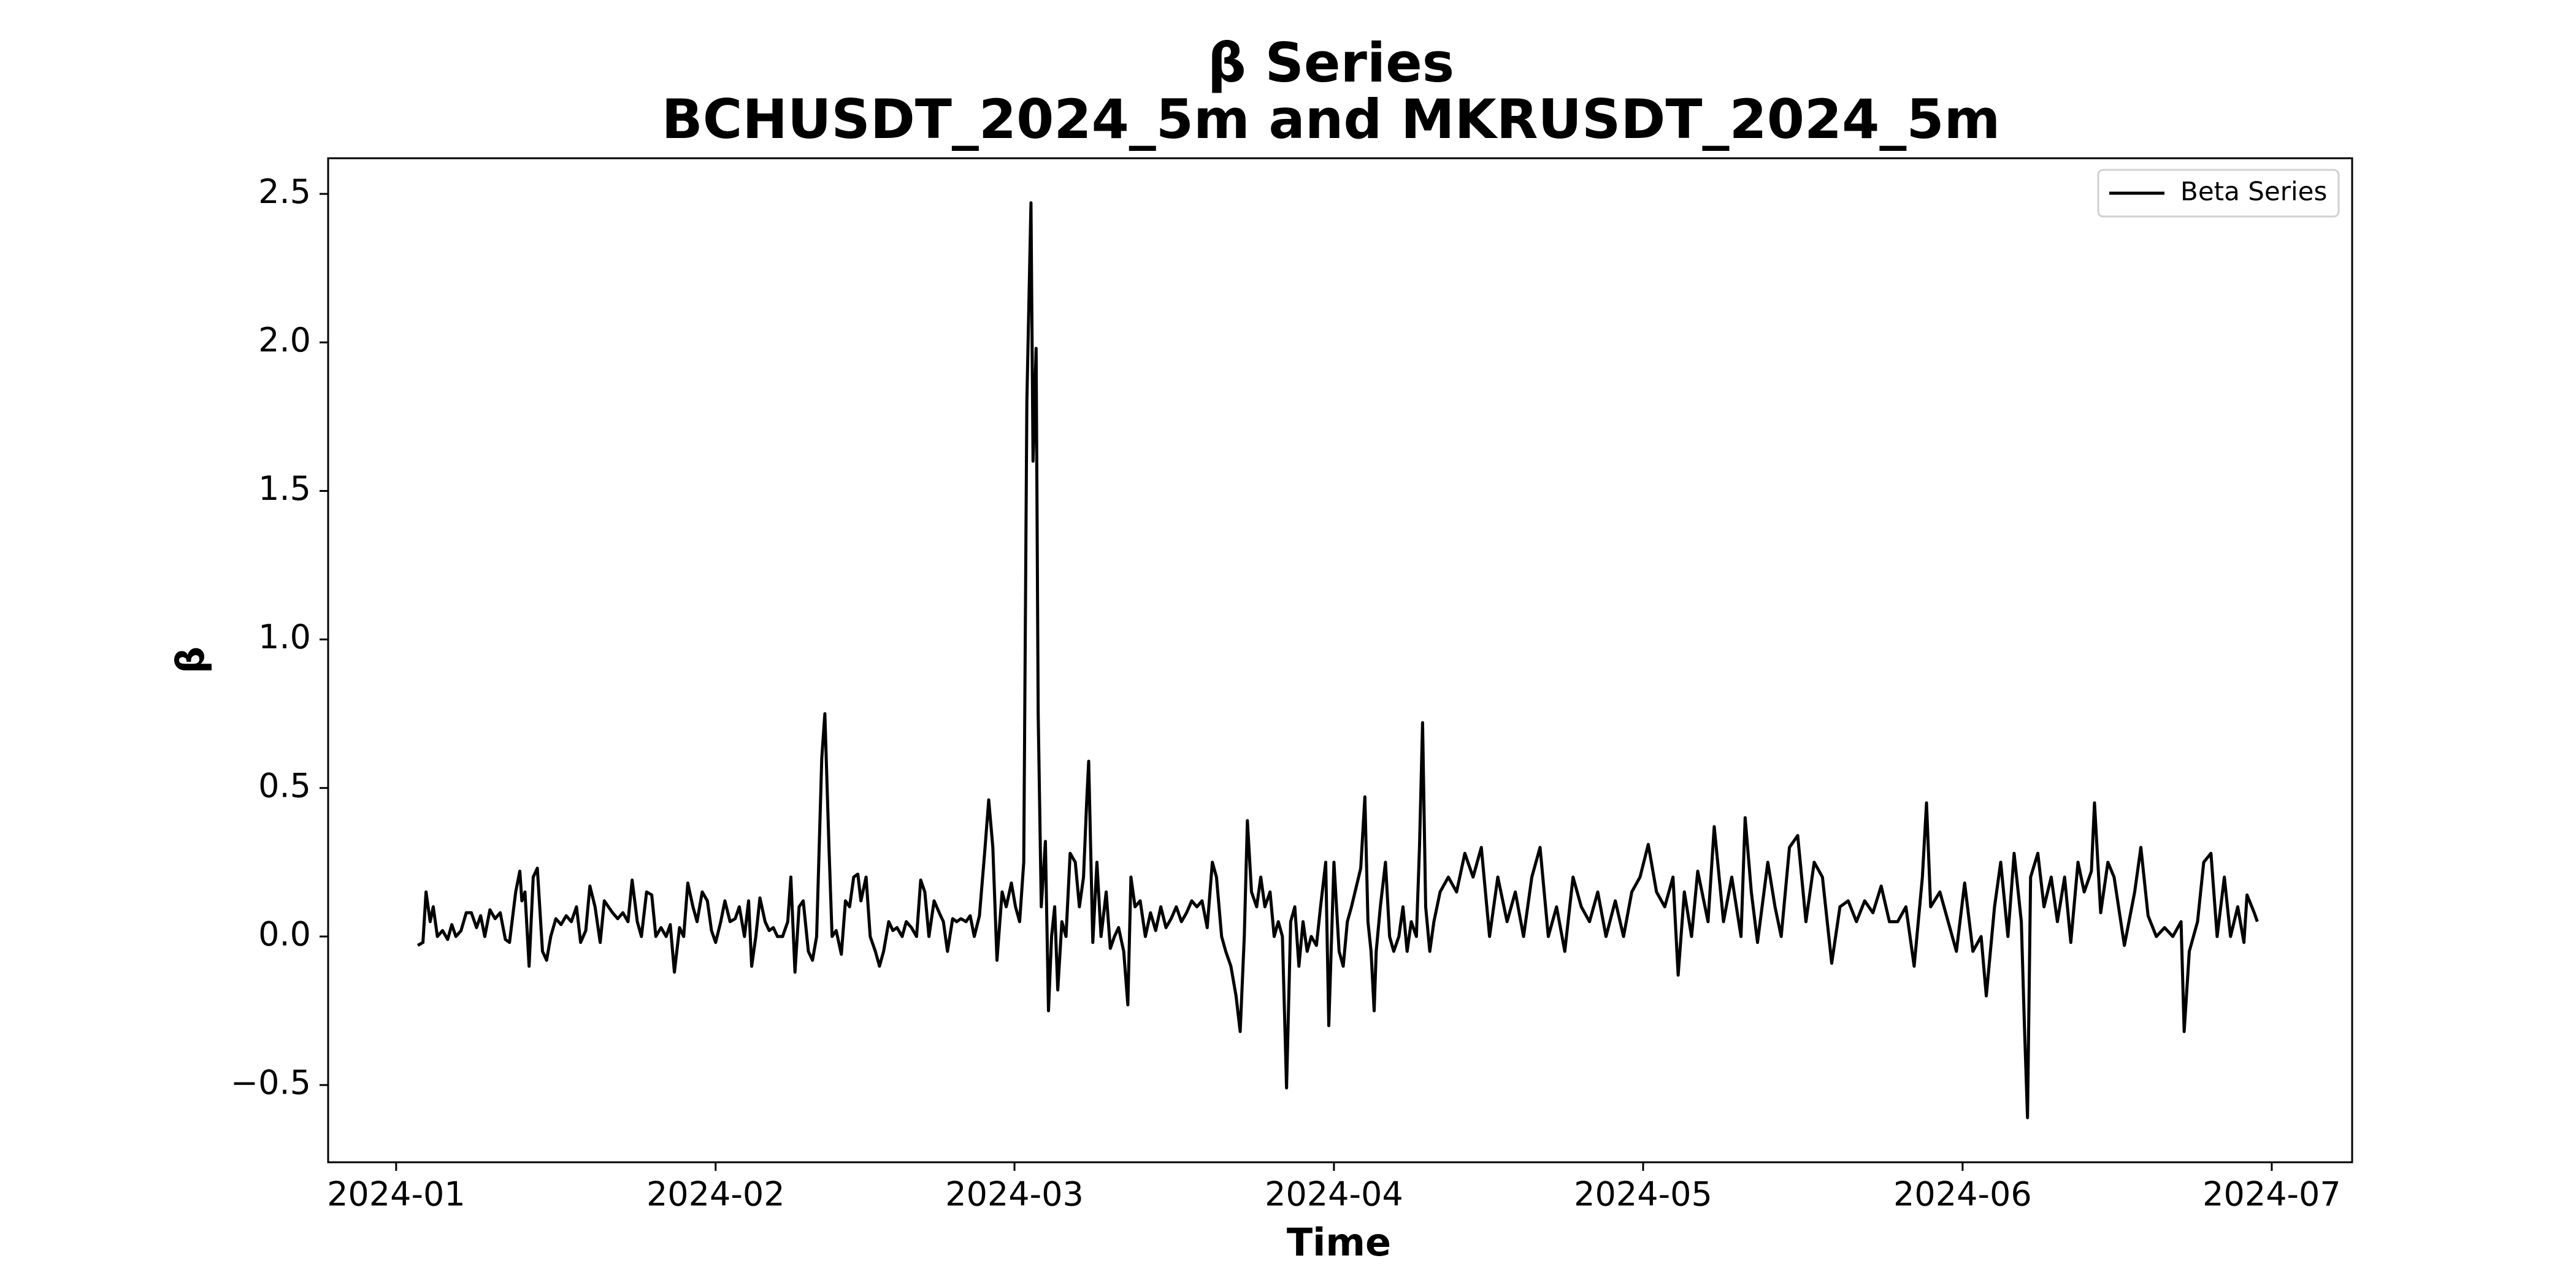 The width and height of the screenshot is (2576, 1288). What do you see at coordinates (271, 1083) in the screenshot?
I see `y-tick-label: −0.5` at bounding box center [271, 1083].